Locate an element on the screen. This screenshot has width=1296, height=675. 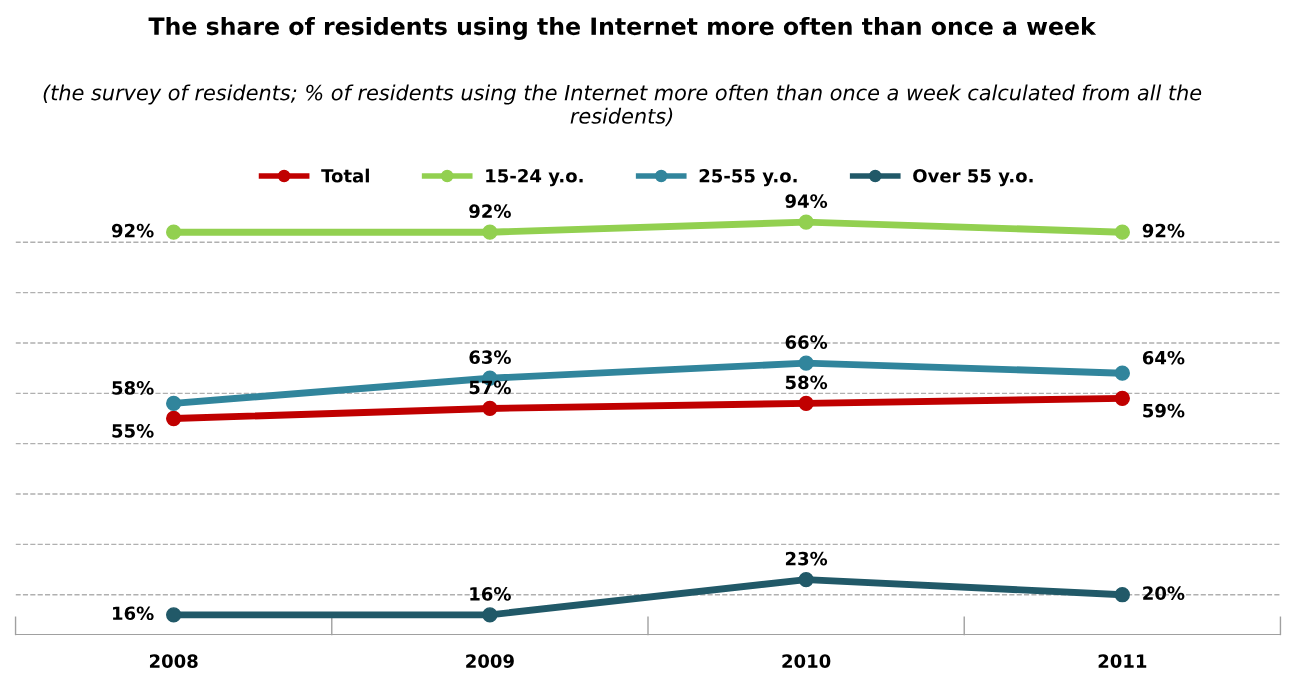
legend-label: Total is located at coordinates (345, 175).